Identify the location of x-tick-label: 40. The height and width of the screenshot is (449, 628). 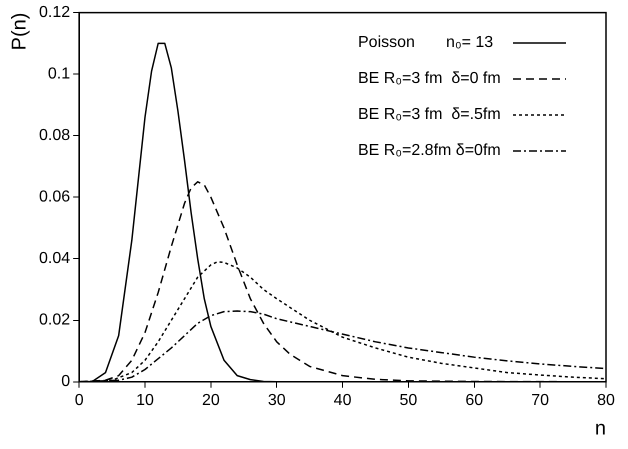
(343, 400).